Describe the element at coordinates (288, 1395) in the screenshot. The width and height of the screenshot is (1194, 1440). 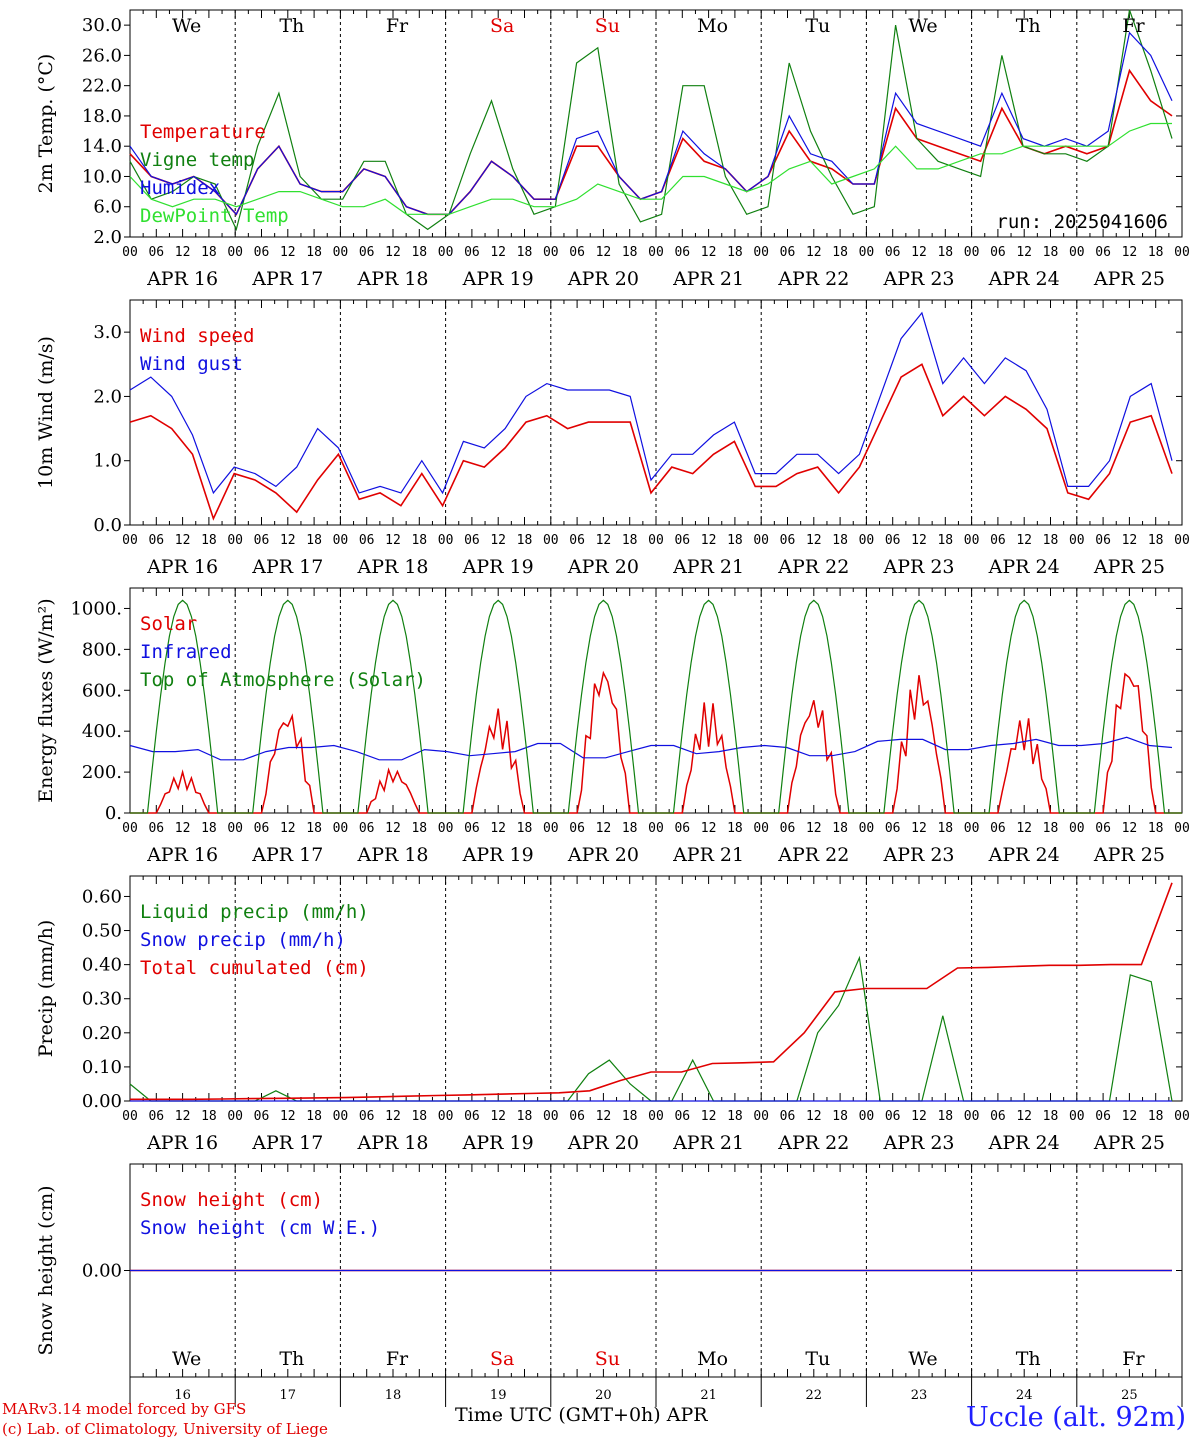
I see `x-day-number: 17` at that location.